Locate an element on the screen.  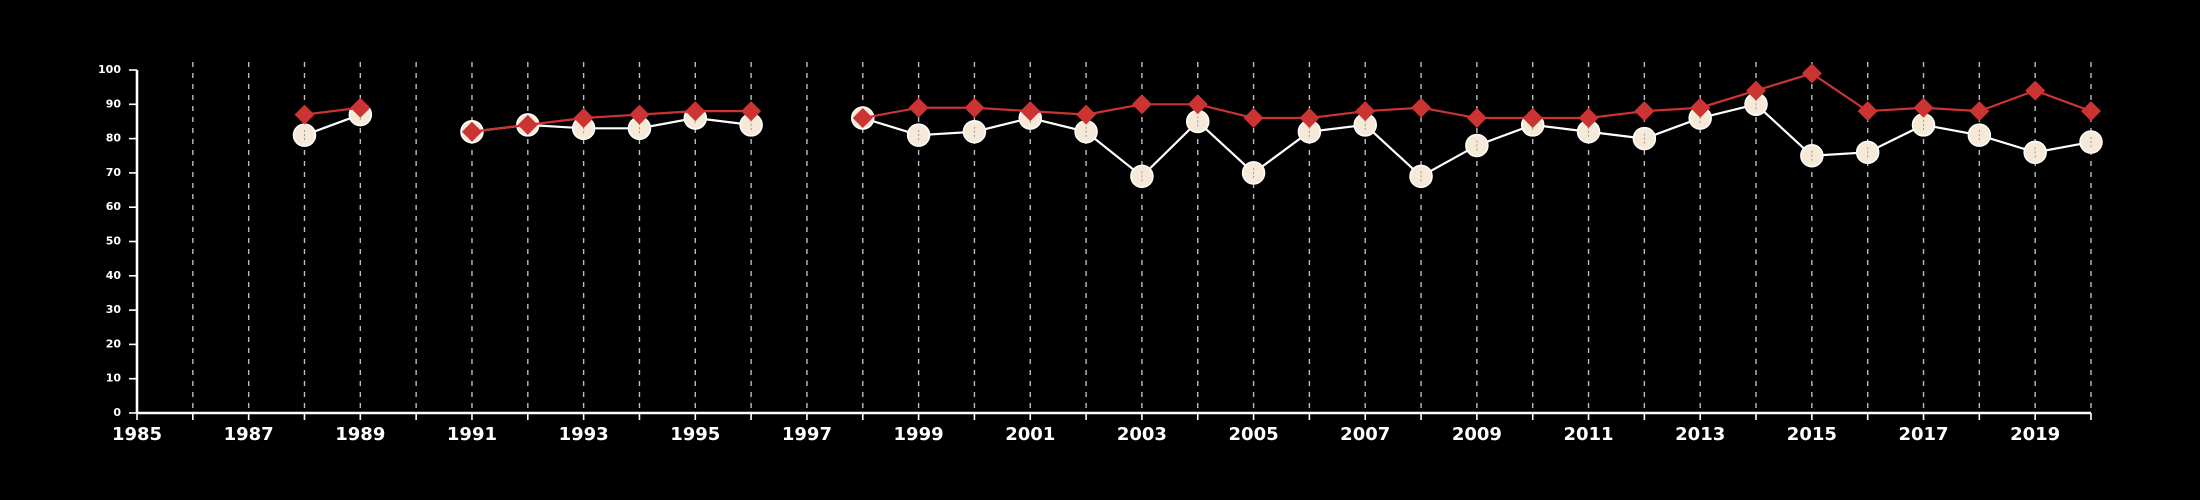
y-tick-label: 80 is located at coordinates (114, 138).